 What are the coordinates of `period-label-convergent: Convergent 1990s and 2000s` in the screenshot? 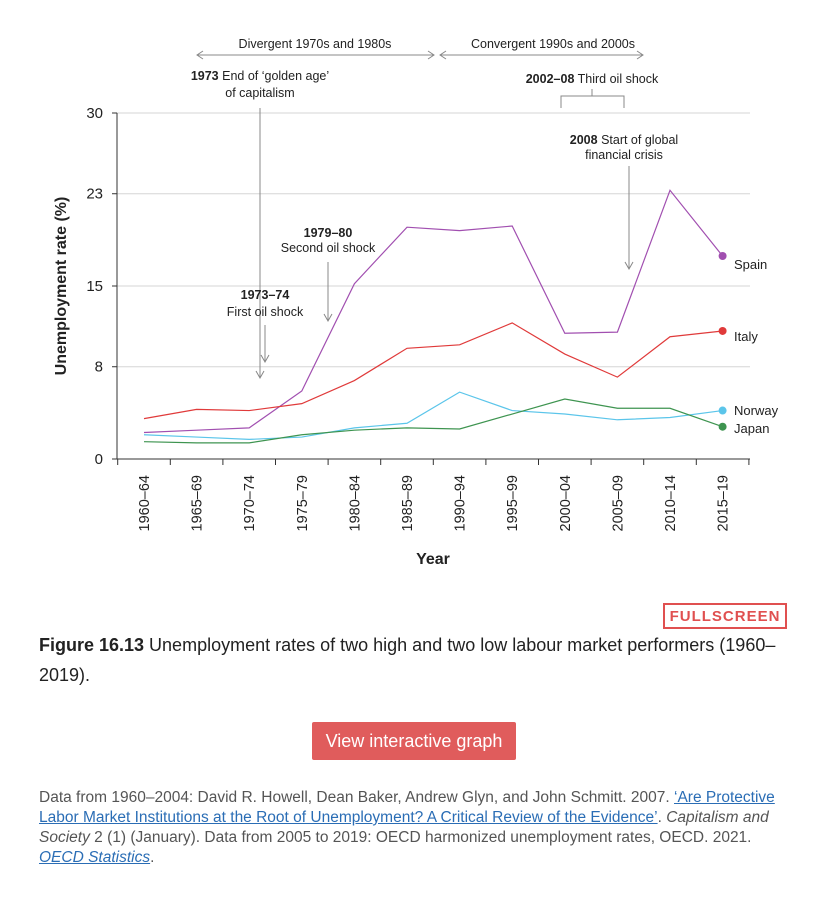 It's located at (553, 44).